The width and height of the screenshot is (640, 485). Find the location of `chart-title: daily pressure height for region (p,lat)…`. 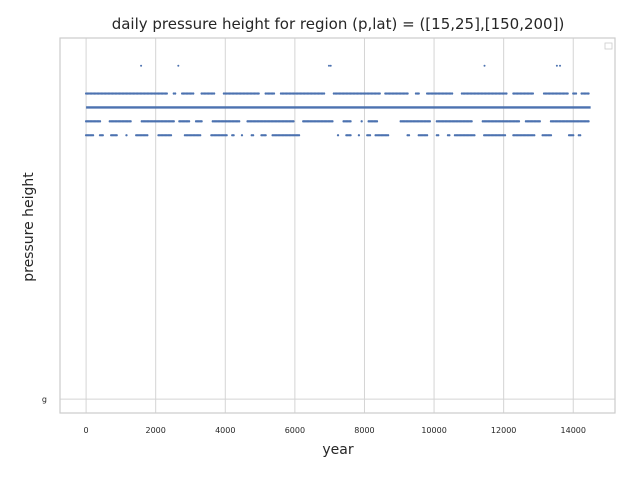

chart-title: daily pressure height for region (p,lat)… is located at coordinates (338, 24).